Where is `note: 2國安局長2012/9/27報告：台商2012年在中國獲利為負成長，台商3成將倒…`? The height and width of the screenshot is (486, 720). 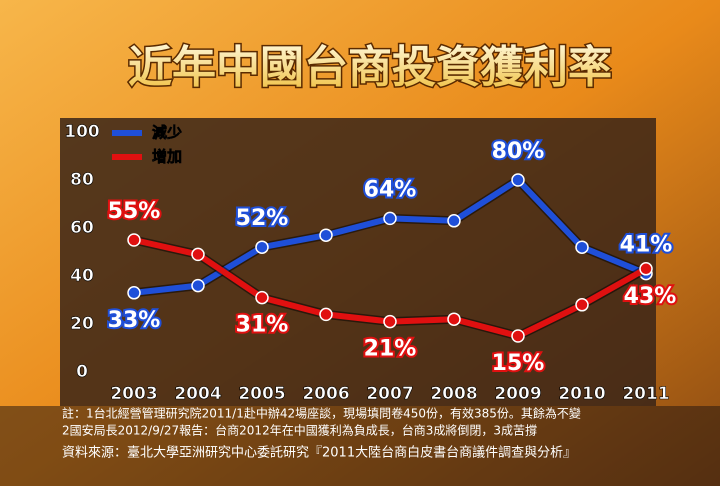 note: 2國安局長2012/9/27報告：台商2012年在中國獲利為負成長，台商3成將倒… is located at coordinates (299, 430).